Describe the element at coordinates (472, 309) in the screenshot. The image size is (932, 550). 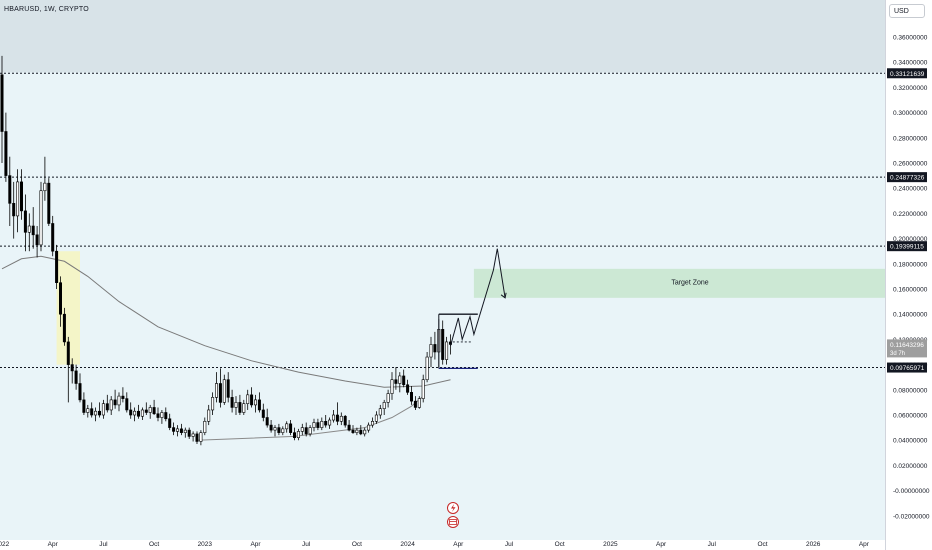
I see `drawings-layer` at that location.